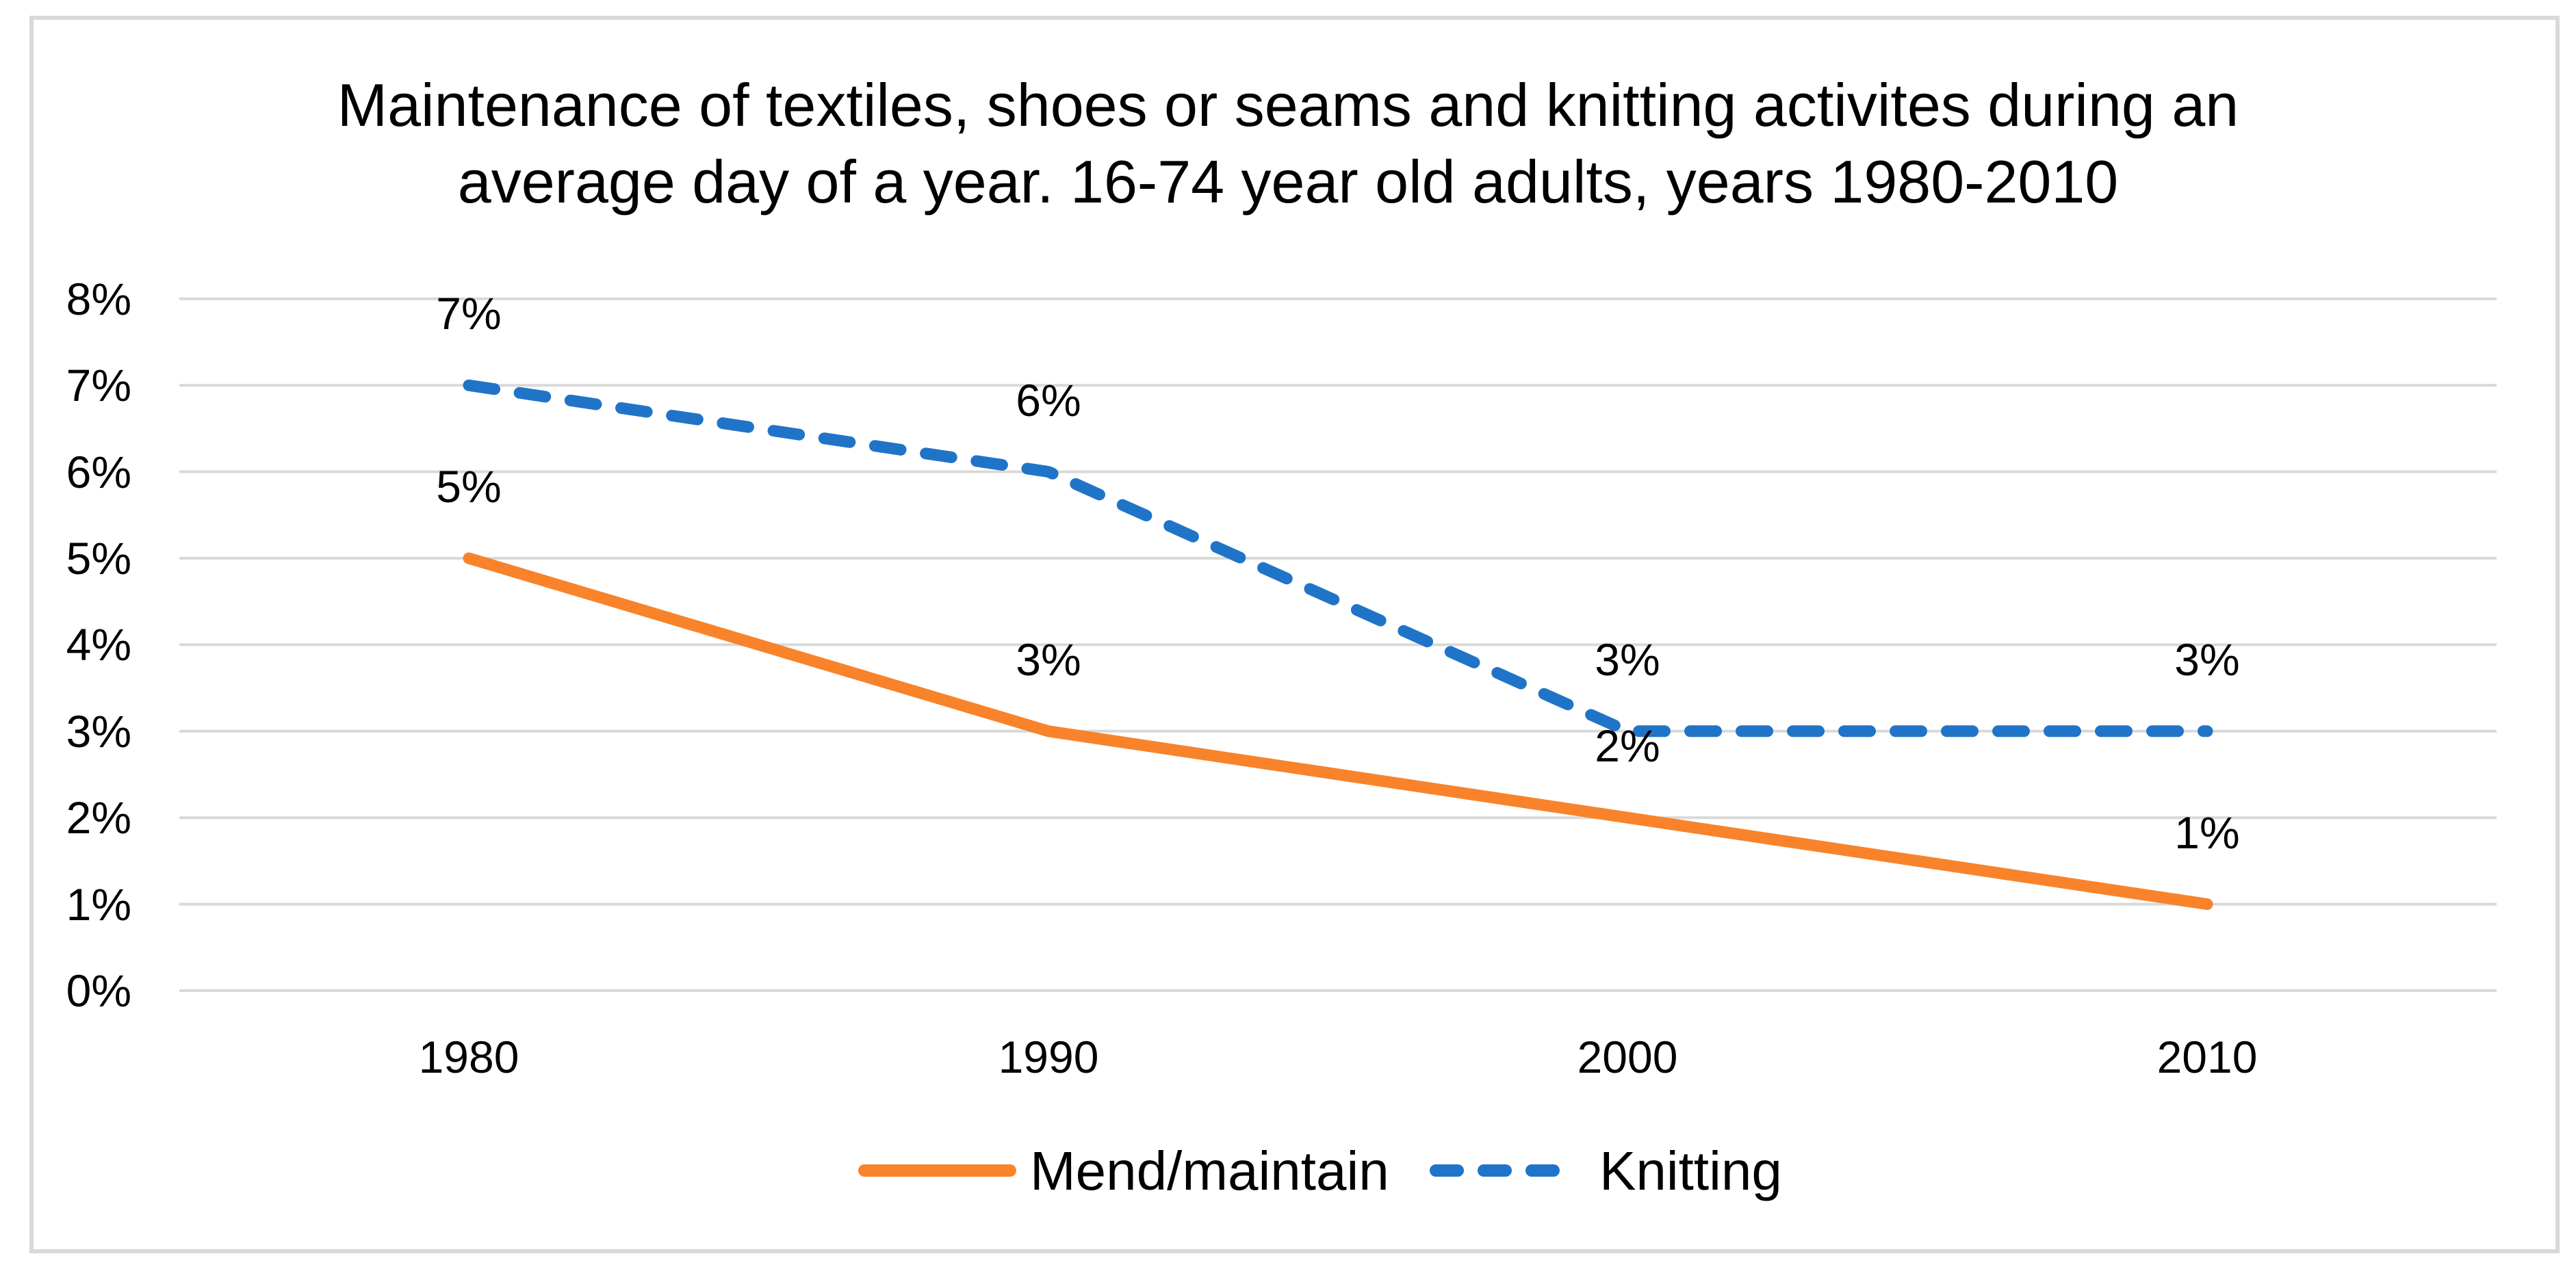  What do you see at coordinates (2207, 1057) in the screenshot?
I see `x-axis-tick-label: 2010` at bounding box center [2207, 1057].